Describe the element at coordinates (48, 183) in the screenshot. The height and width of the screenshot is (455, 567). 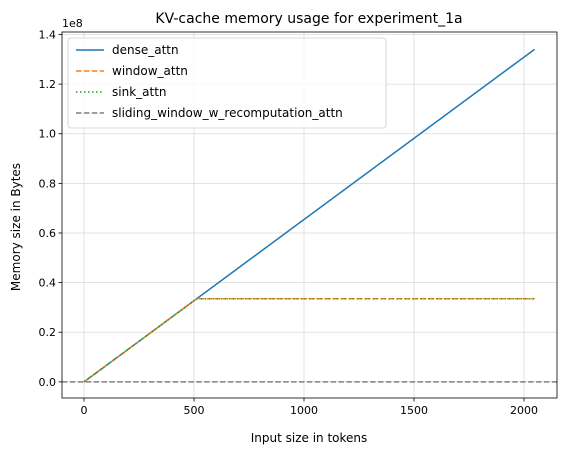
I see `y-tick-label: 0.8` at that location.